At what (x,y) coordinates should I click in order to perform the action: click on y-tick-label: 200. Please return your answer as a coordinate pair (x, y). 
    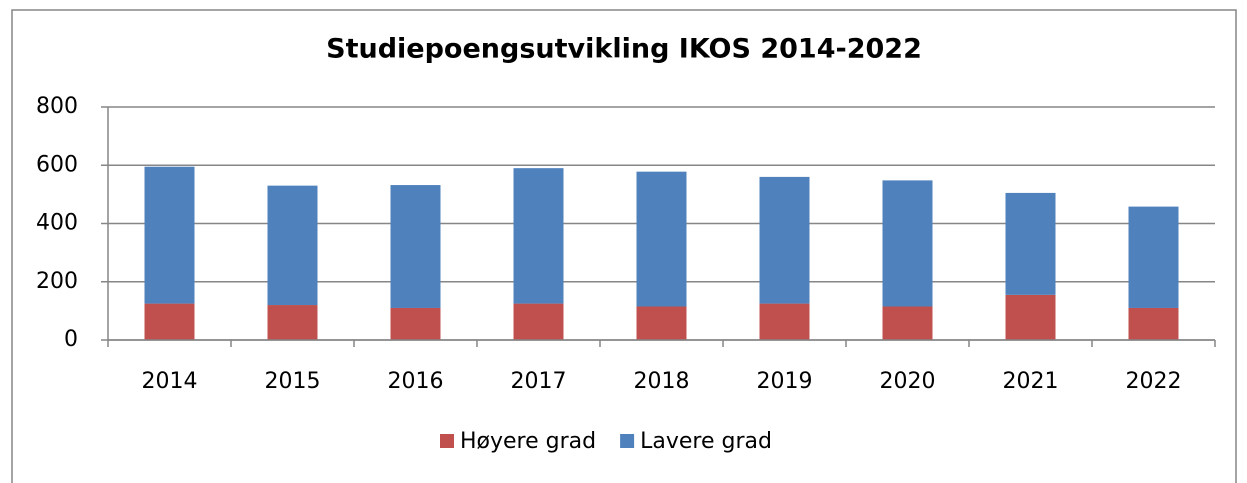
    Looking at the image, I should click on (57, 281).